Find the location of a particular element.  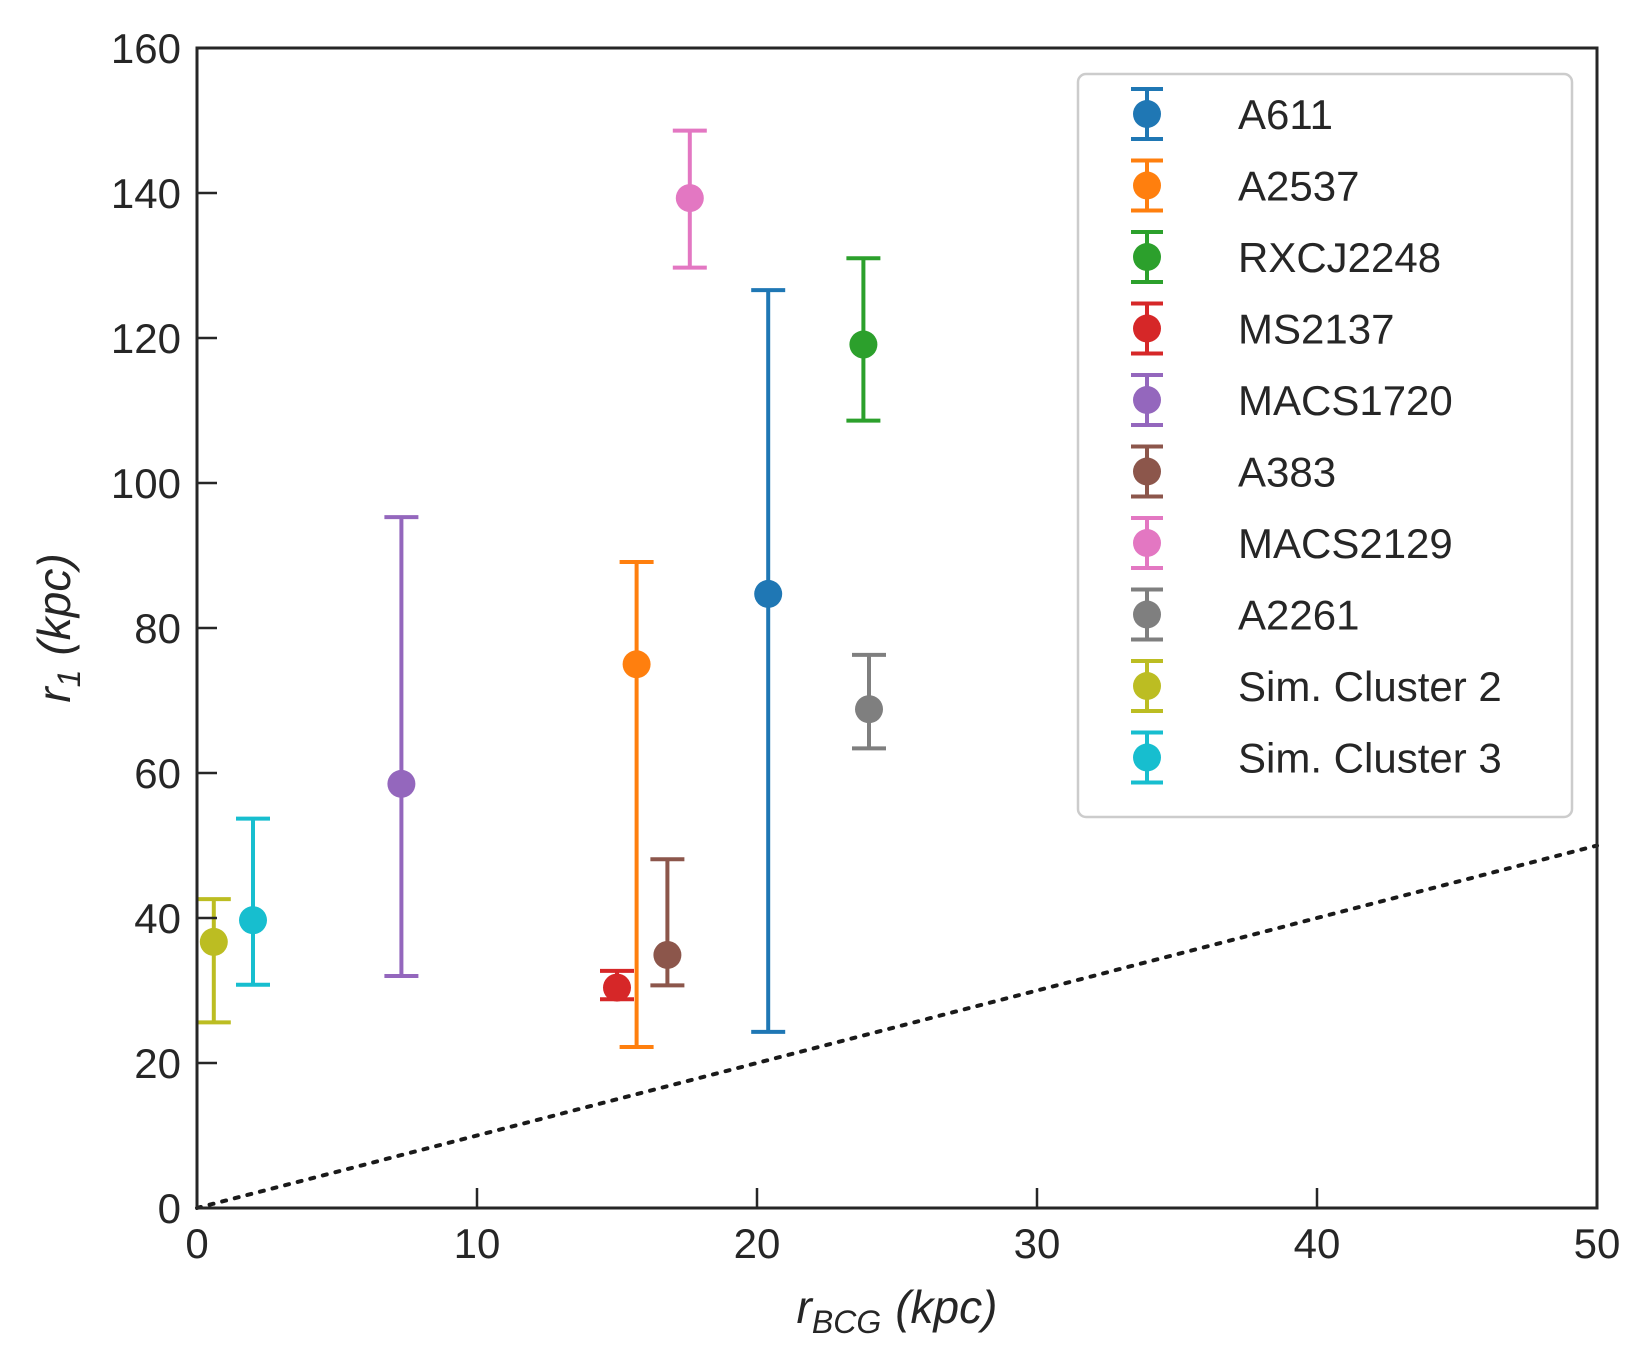

y-axis-label: r1 (kpc) is located at coordinates (57, 627).